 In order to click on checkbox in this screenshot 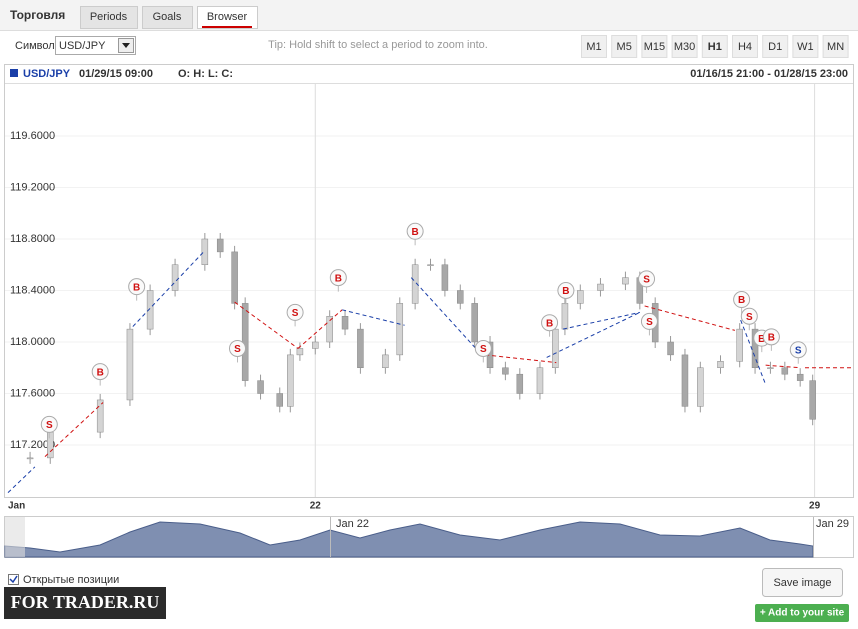, I will do `click(13, 579)`.